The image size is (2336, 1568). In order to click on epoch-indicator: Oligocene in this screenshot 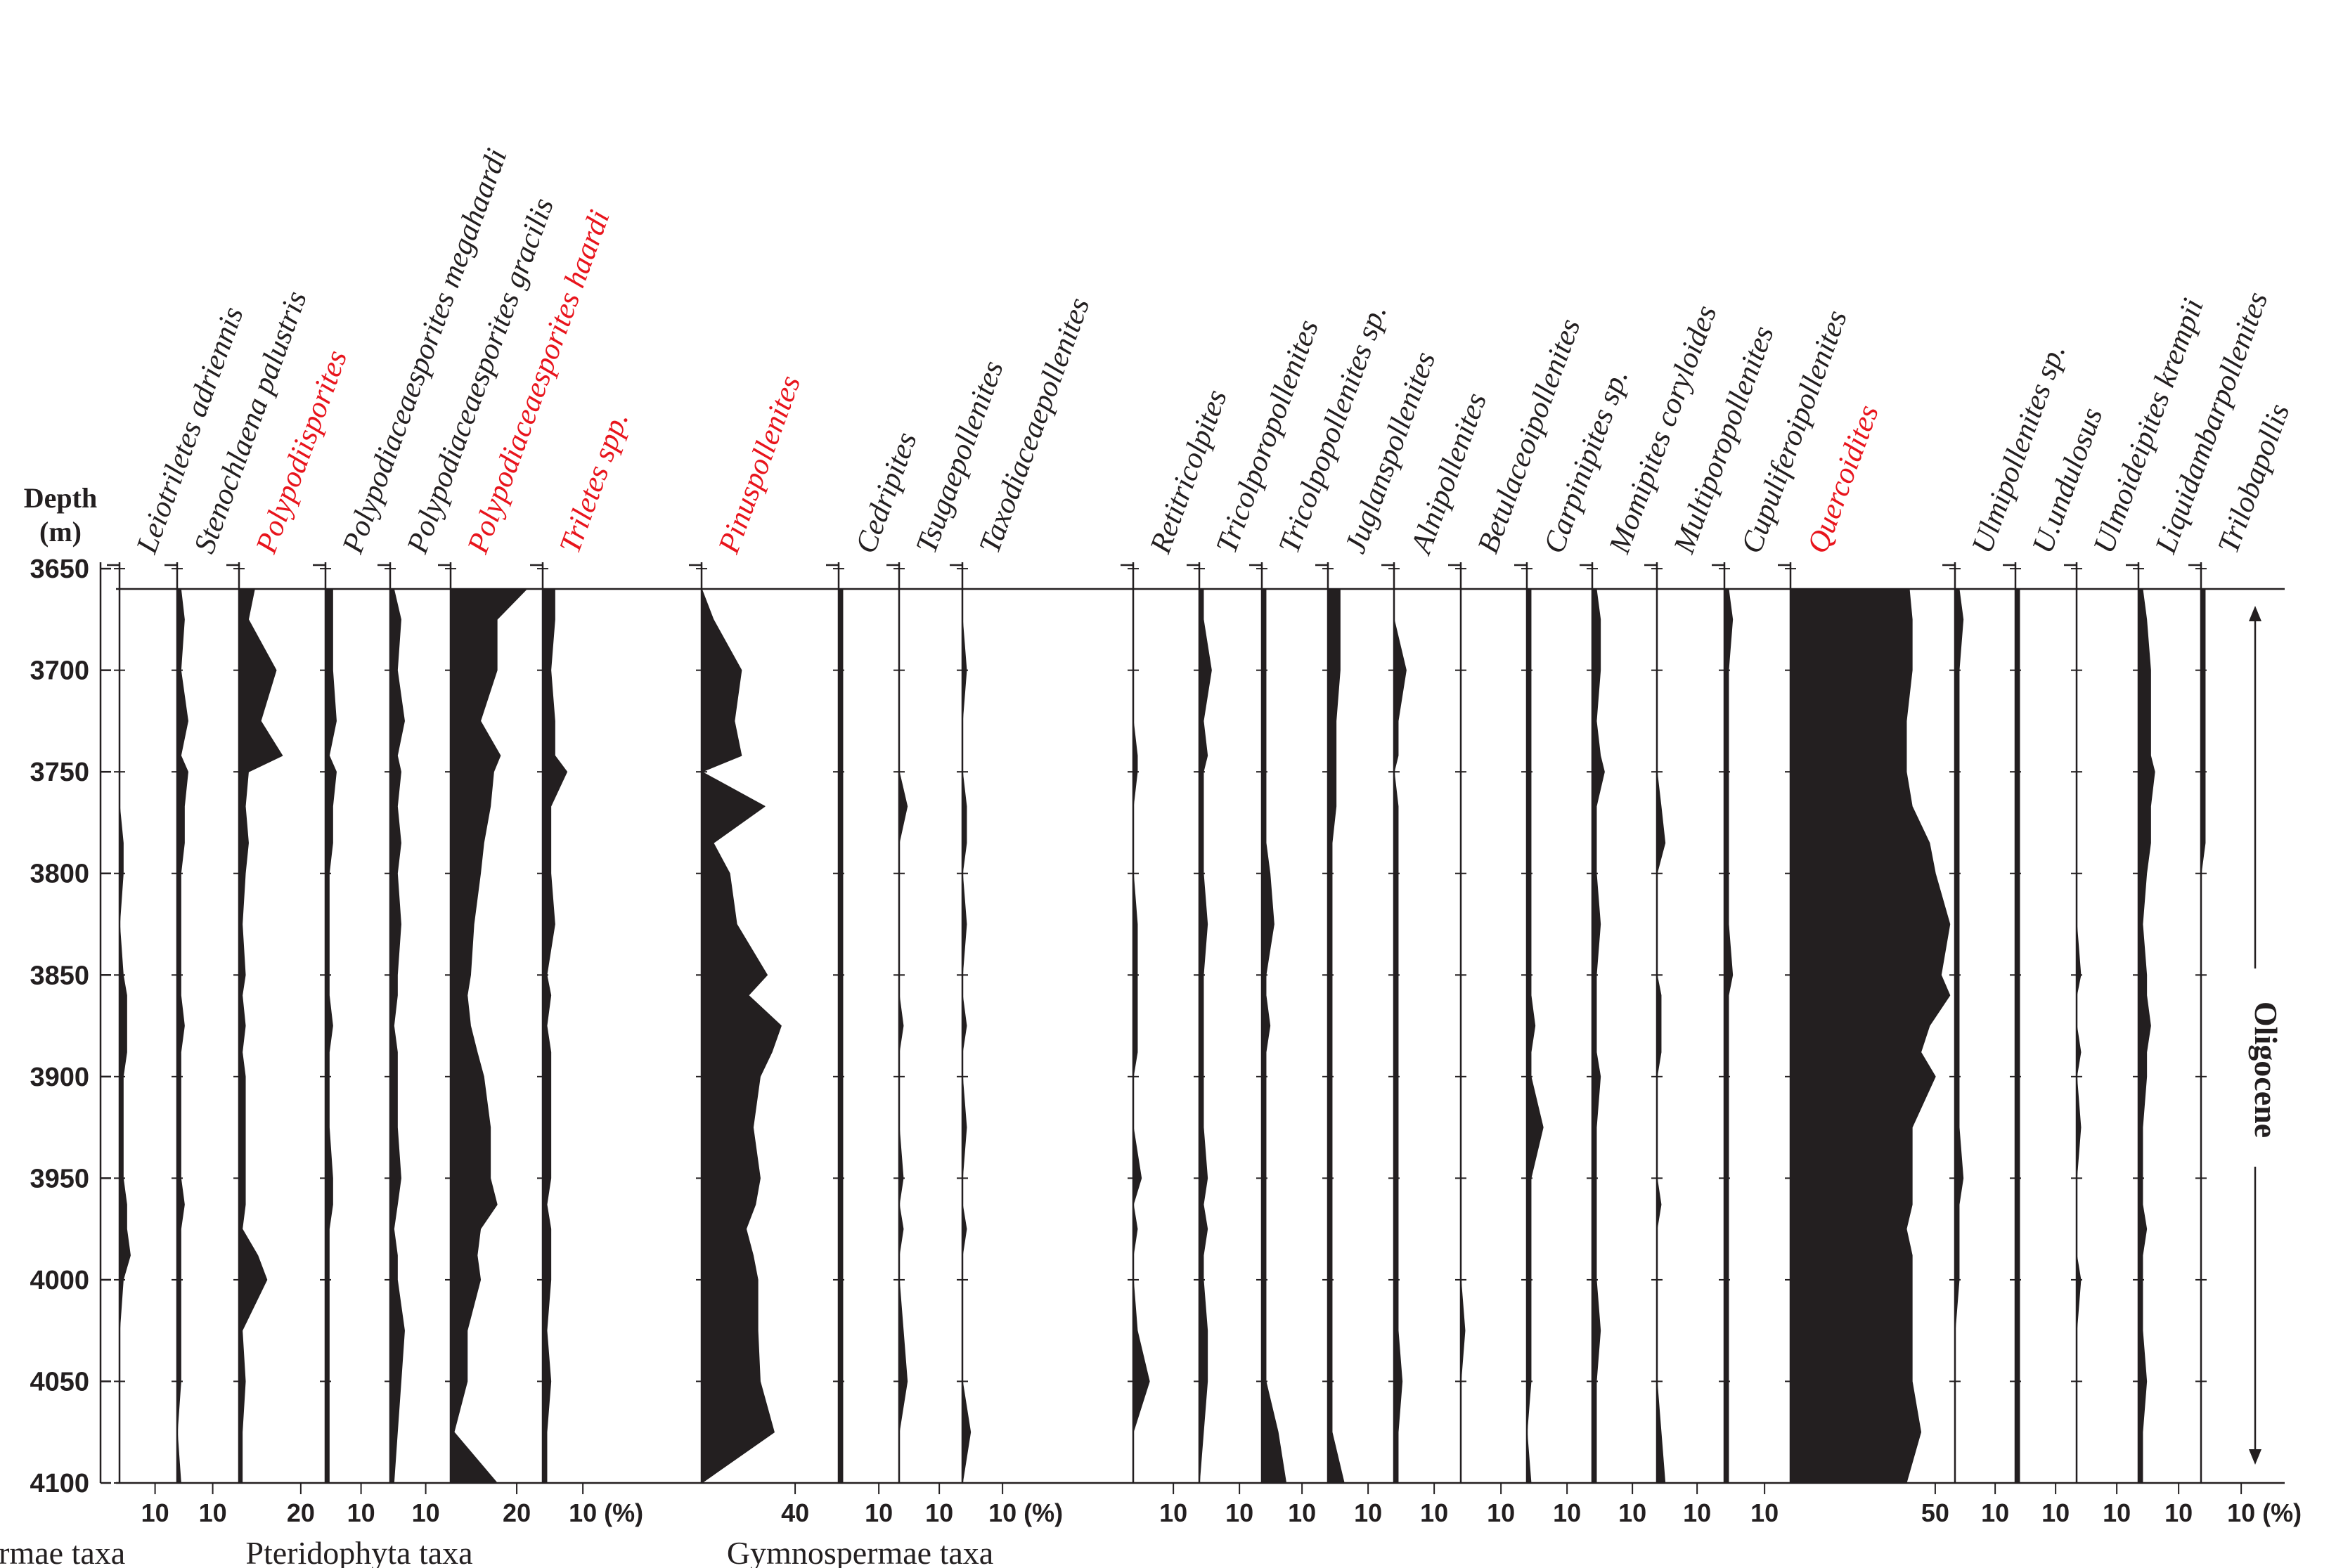, I will do `click(2266, 1035)`.